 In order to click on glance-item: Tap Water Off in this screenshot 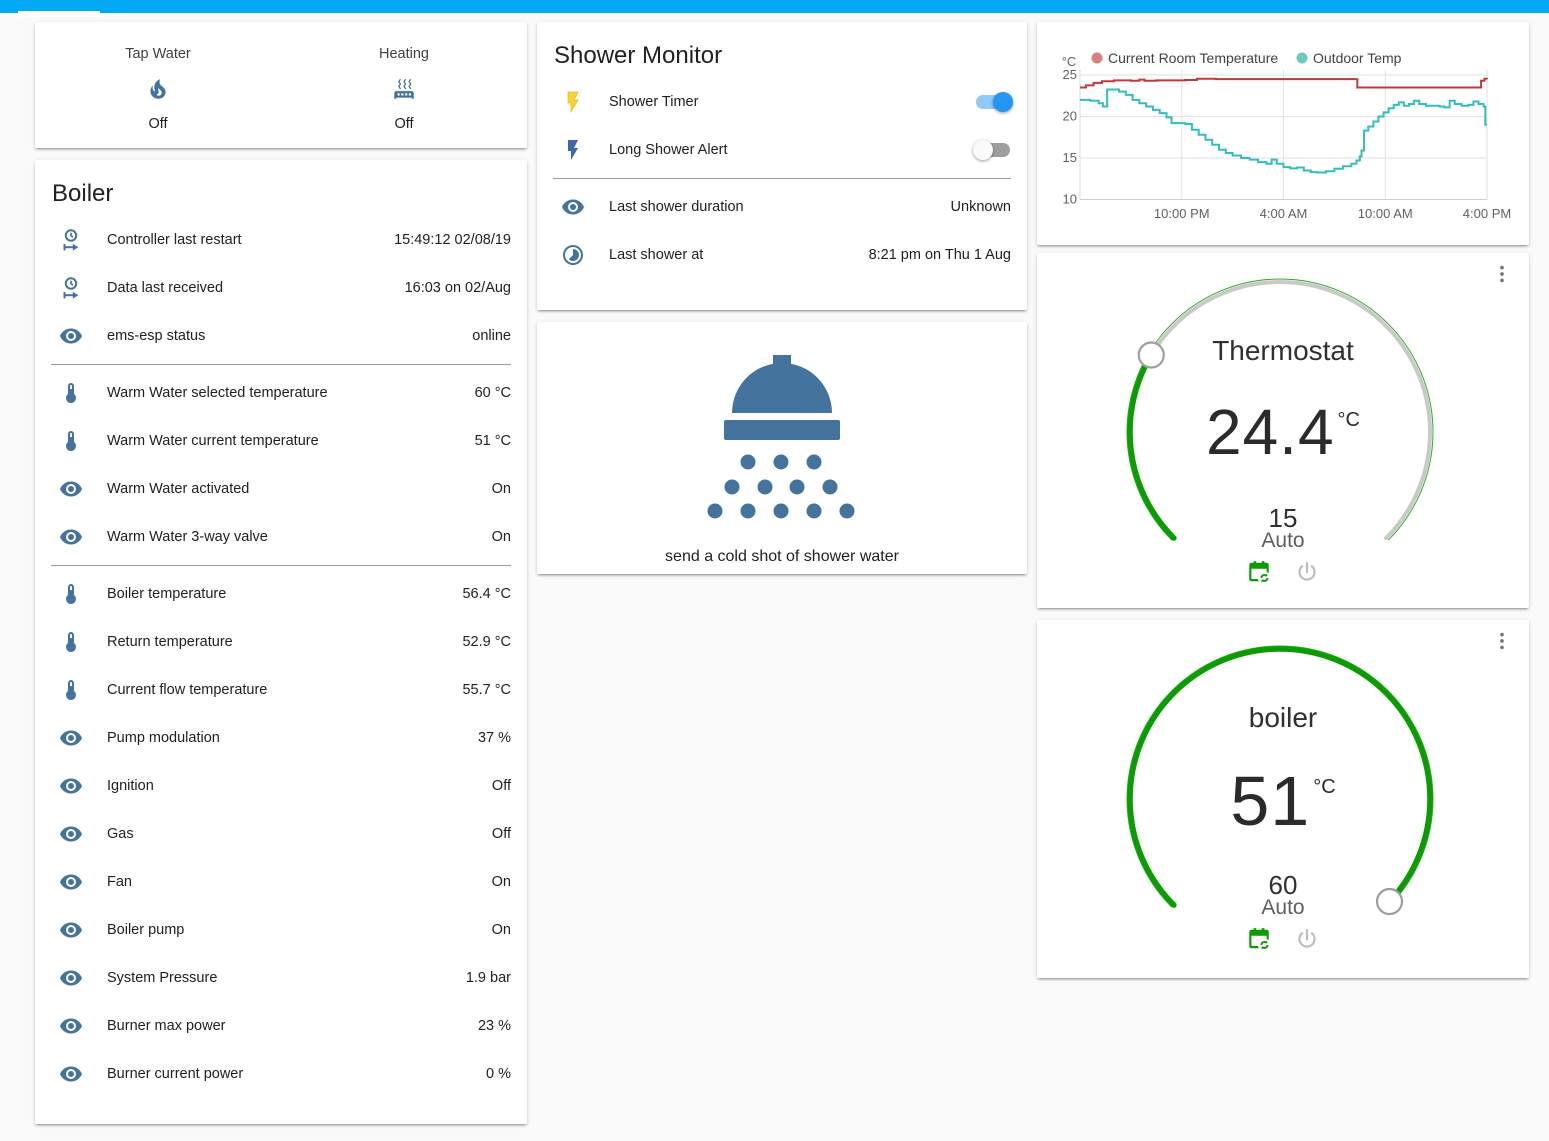, I will do `click(158, 91)`.